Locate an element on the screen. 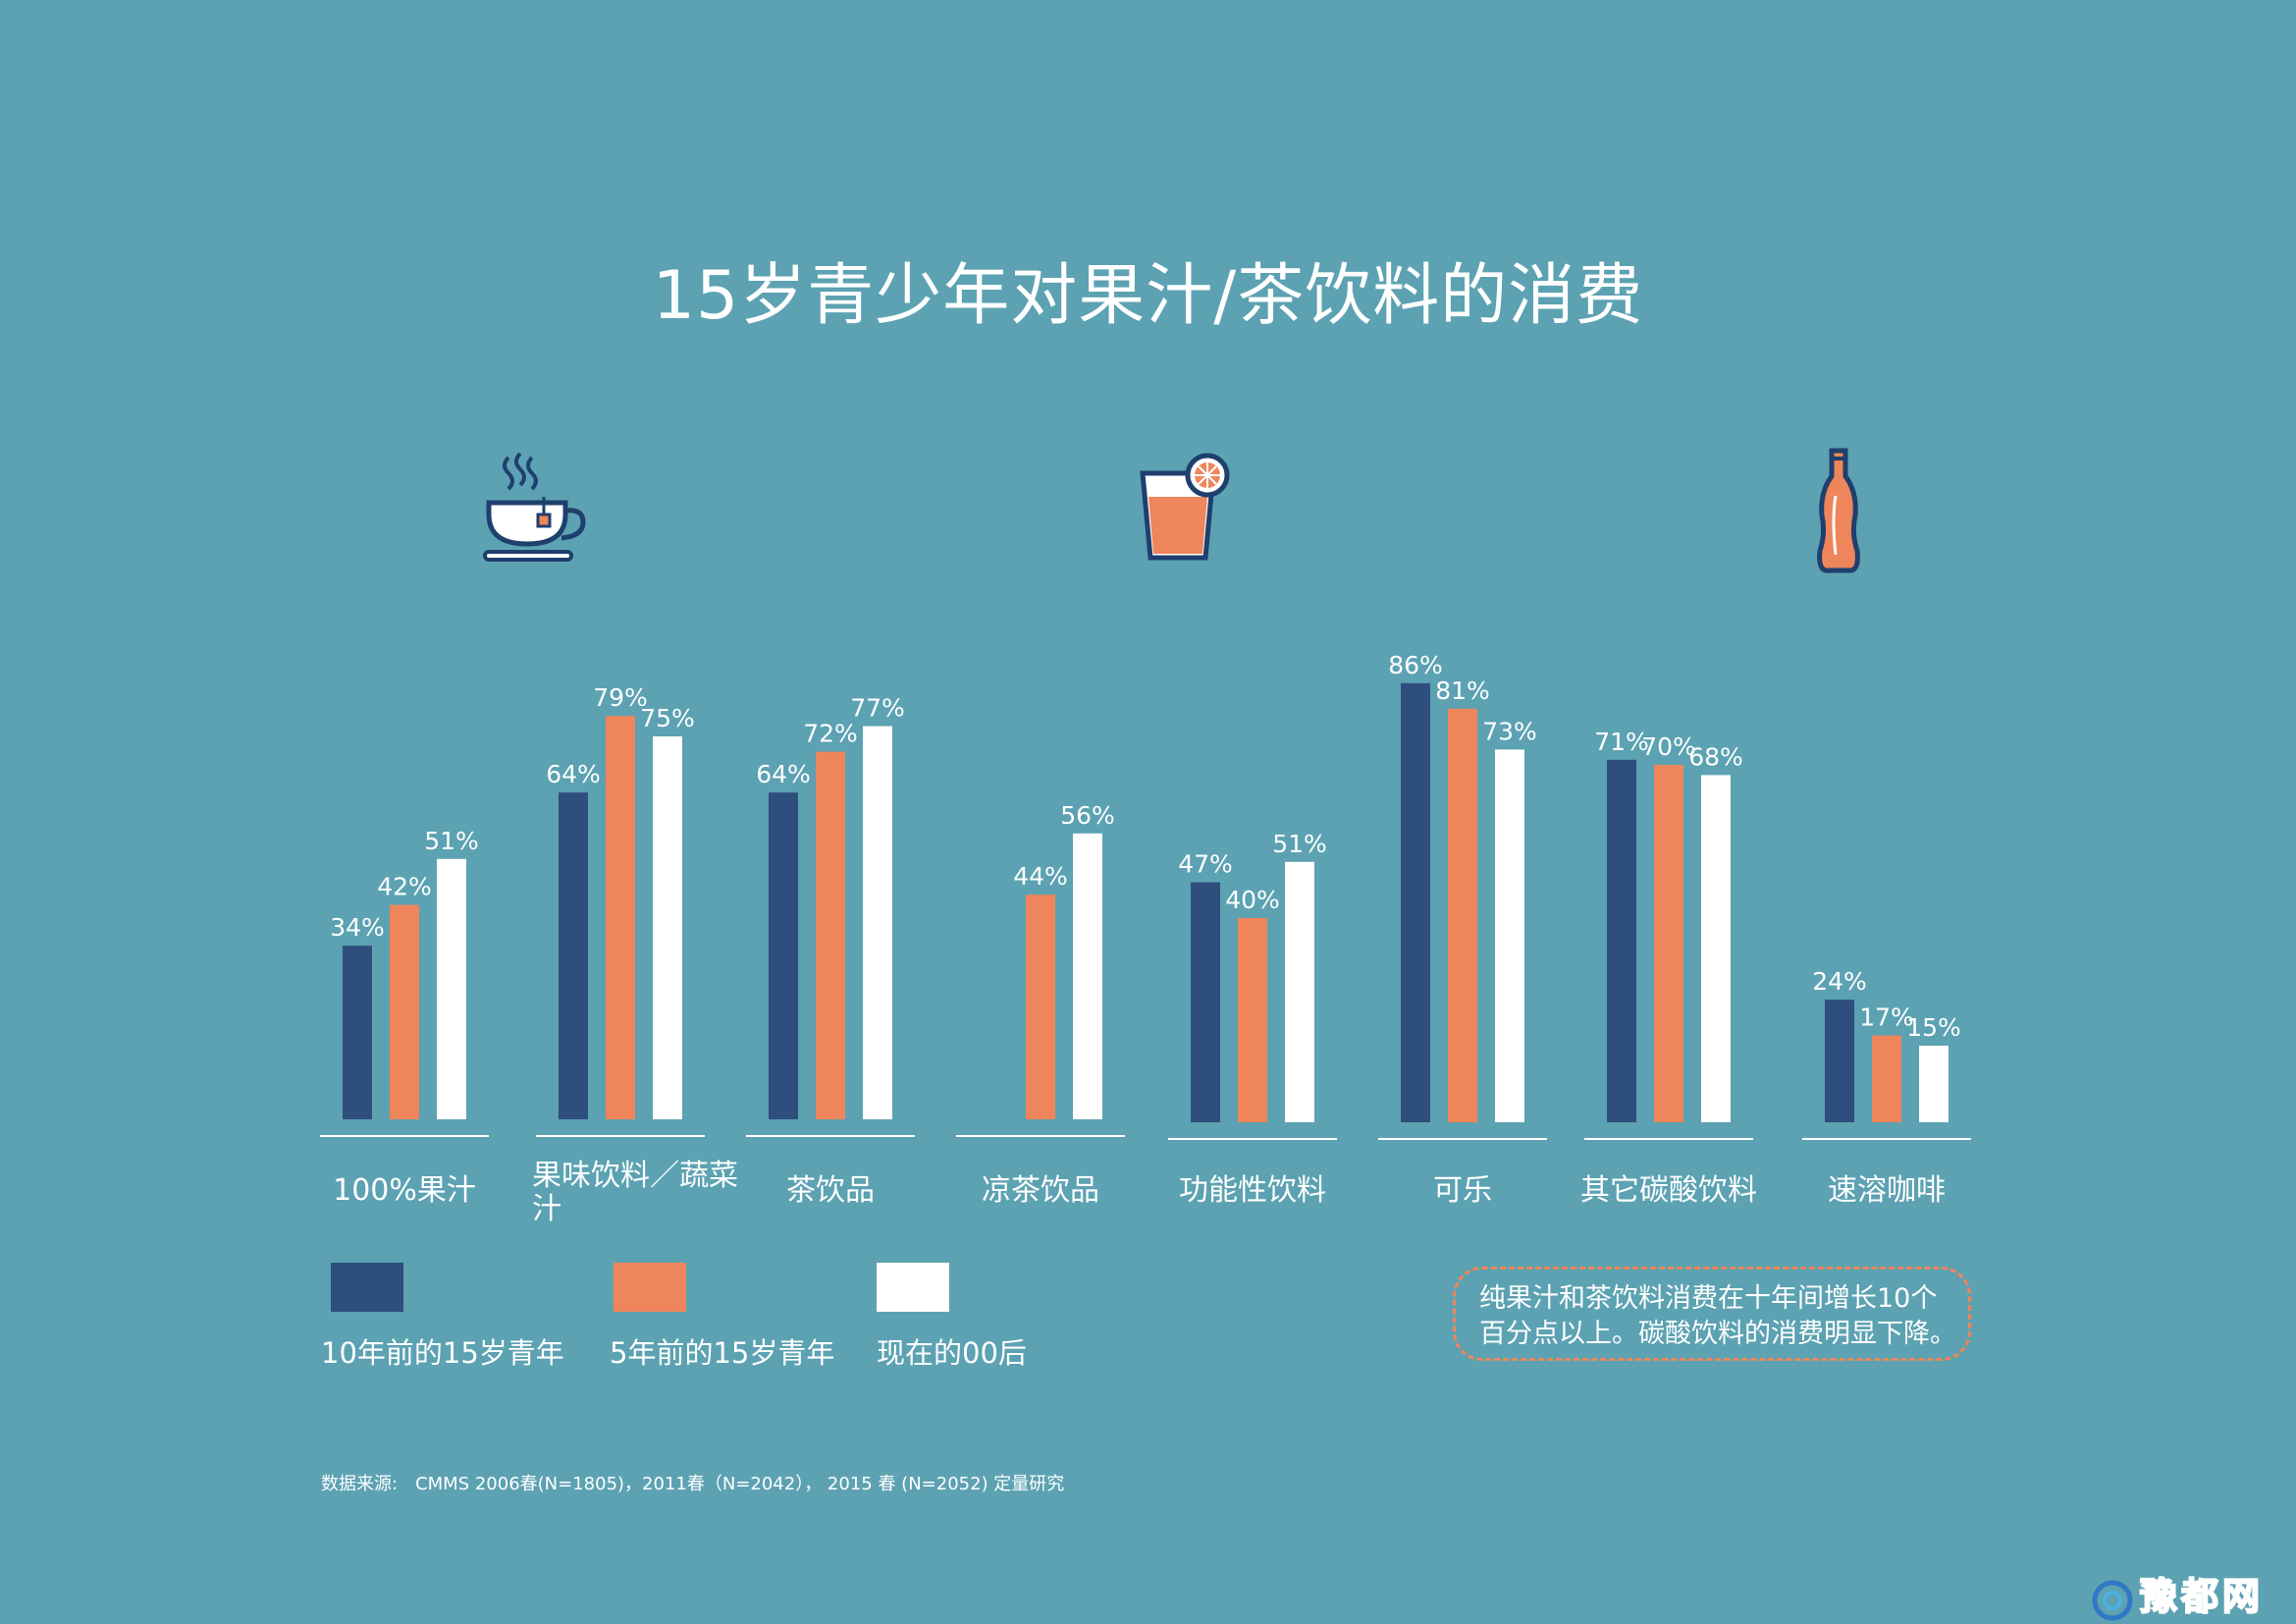 This screenshot has width=2296, height=1624. legend-swatch-now is located at coordinates (913, 1287).